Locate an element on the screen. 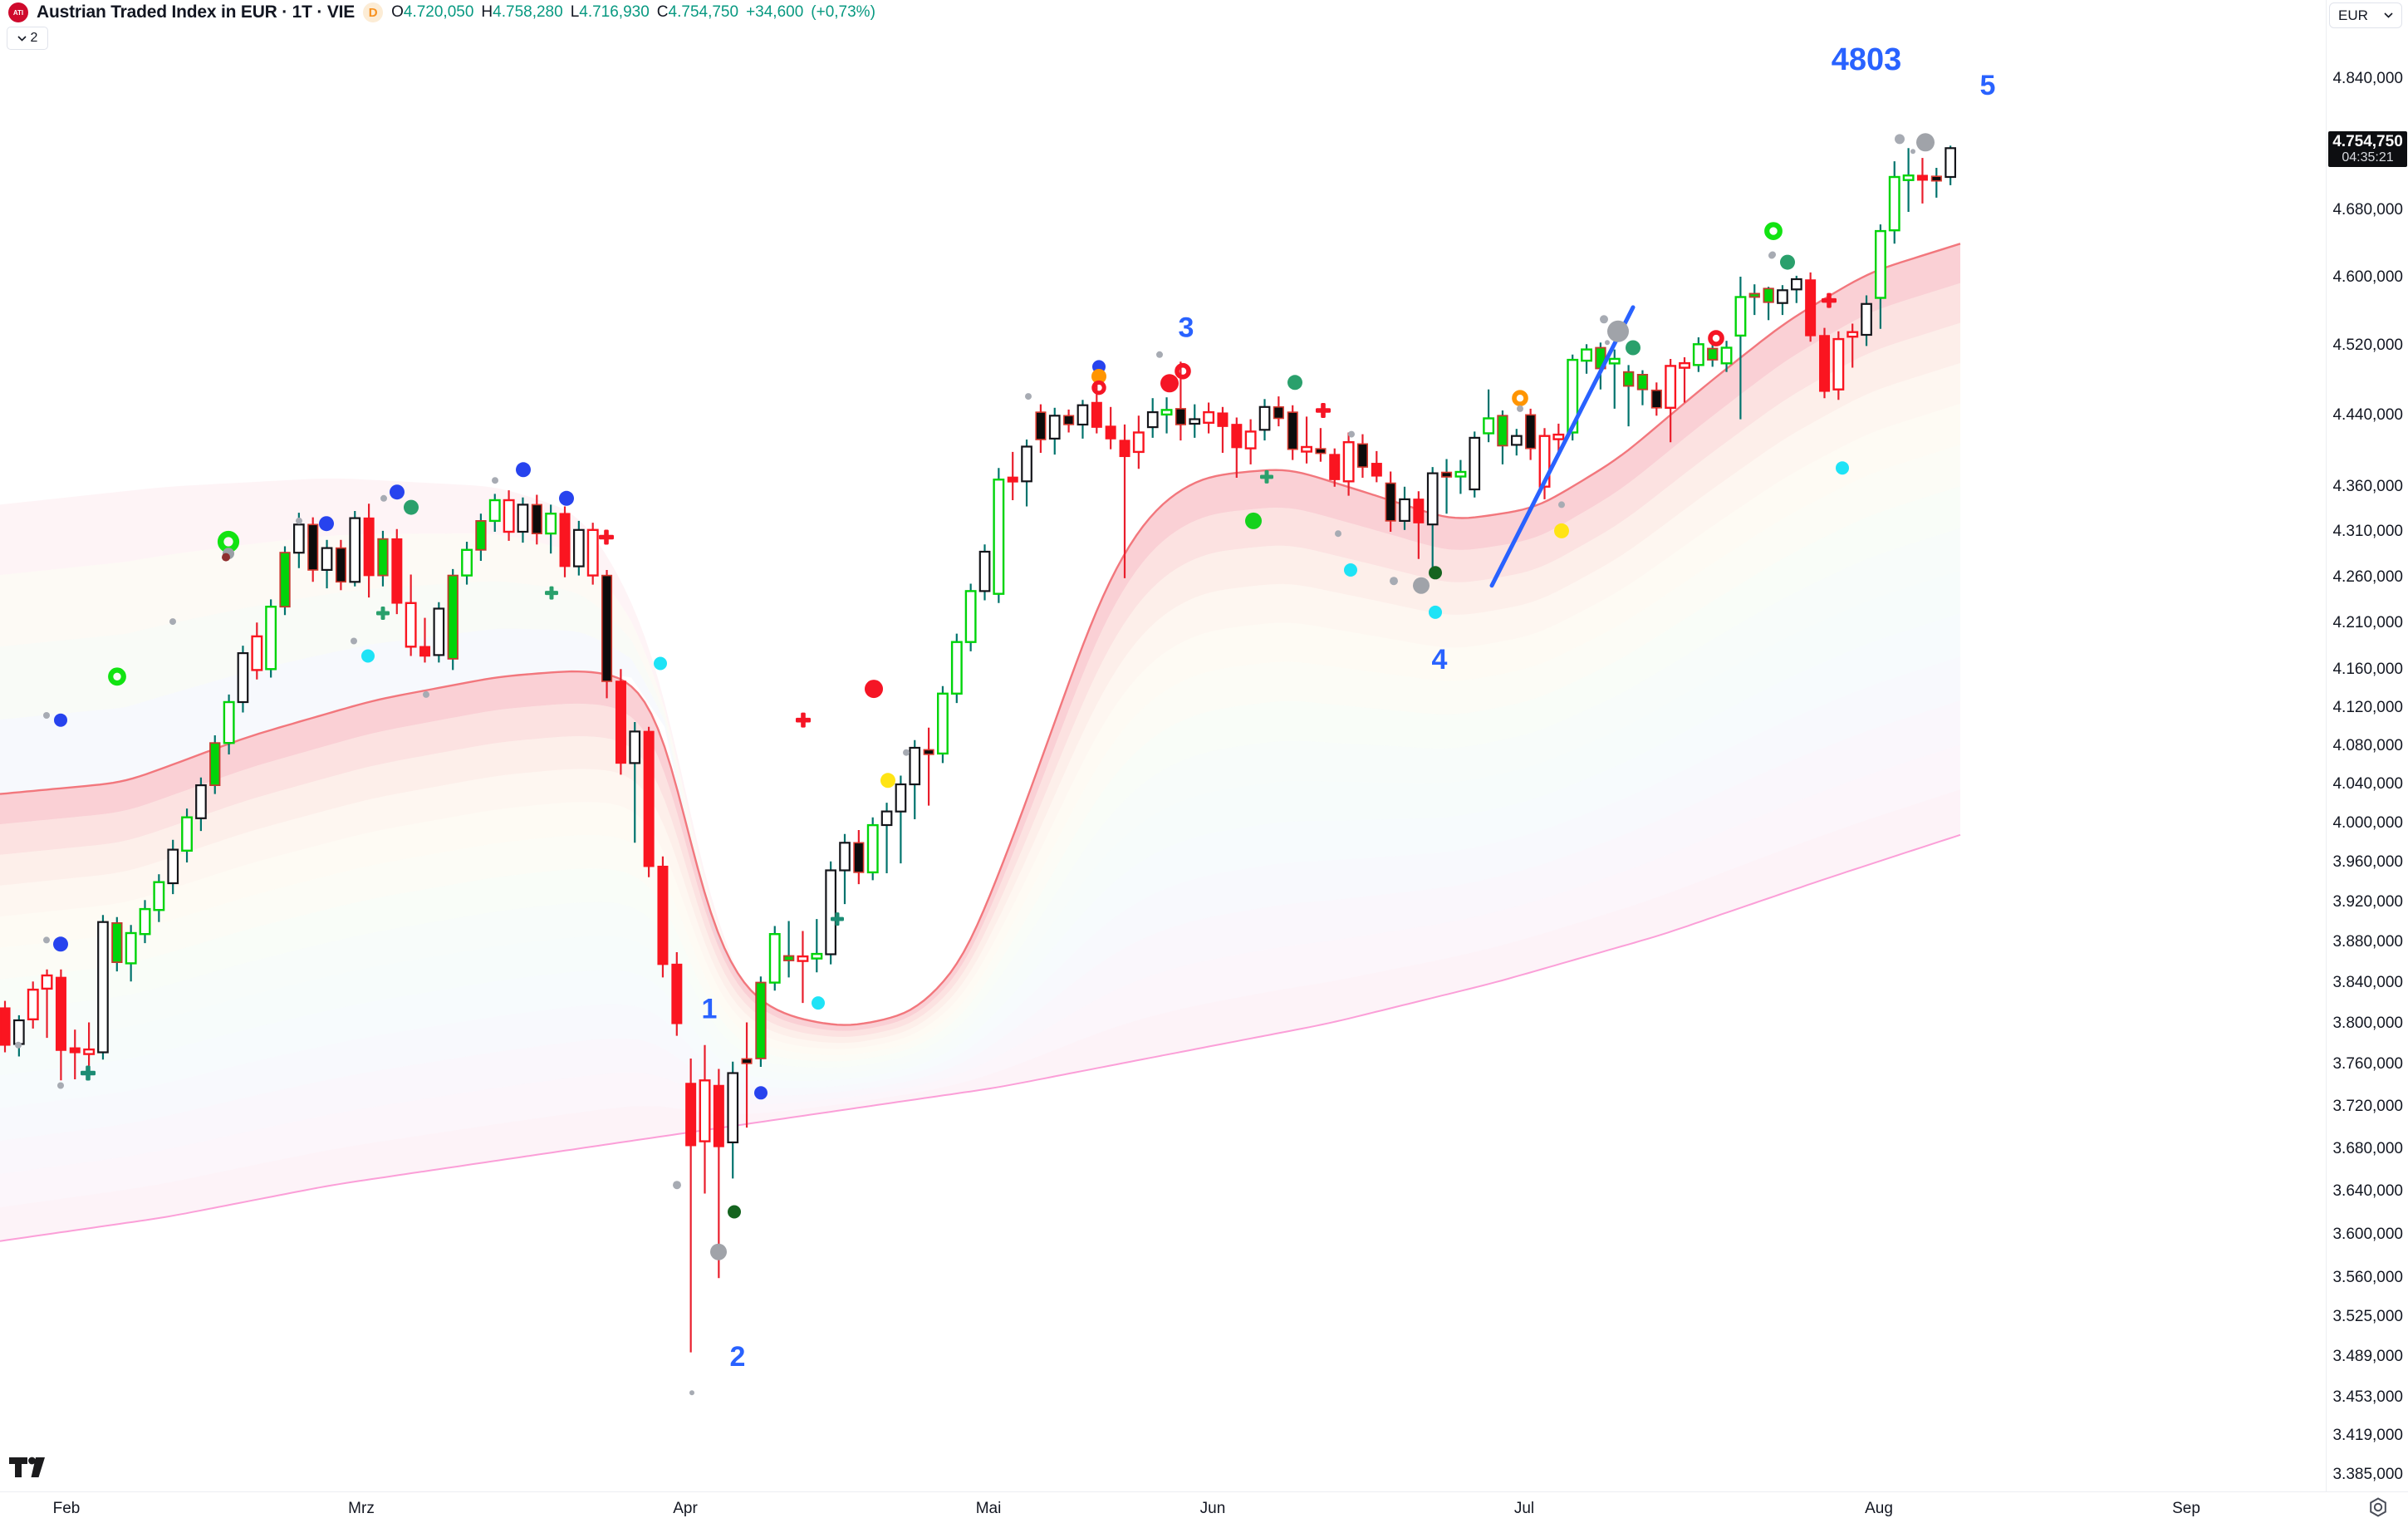 This screenshot has height=1523, width=2408. tradingview-logo is located at coordinates (32, 1467).